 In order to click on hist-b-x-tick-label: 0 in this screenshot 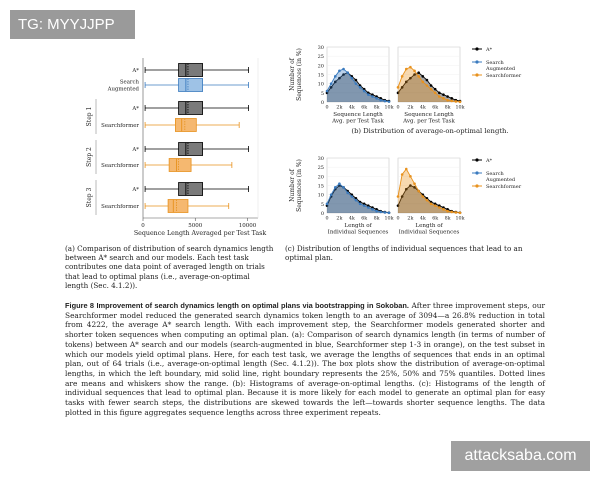, I will do `click(397, 108)`.